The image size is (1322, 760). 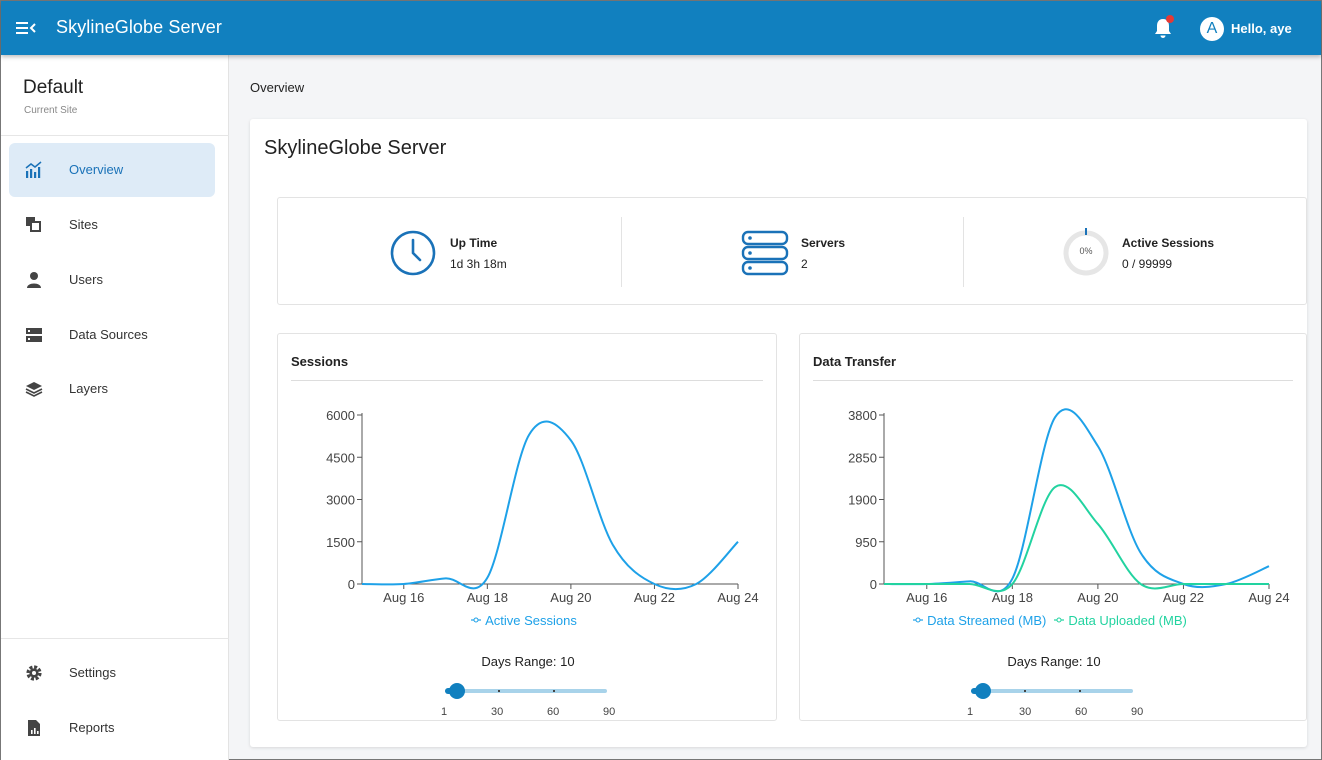 I want to click on breadcrumb: Overview, so click(x=277, y=87).